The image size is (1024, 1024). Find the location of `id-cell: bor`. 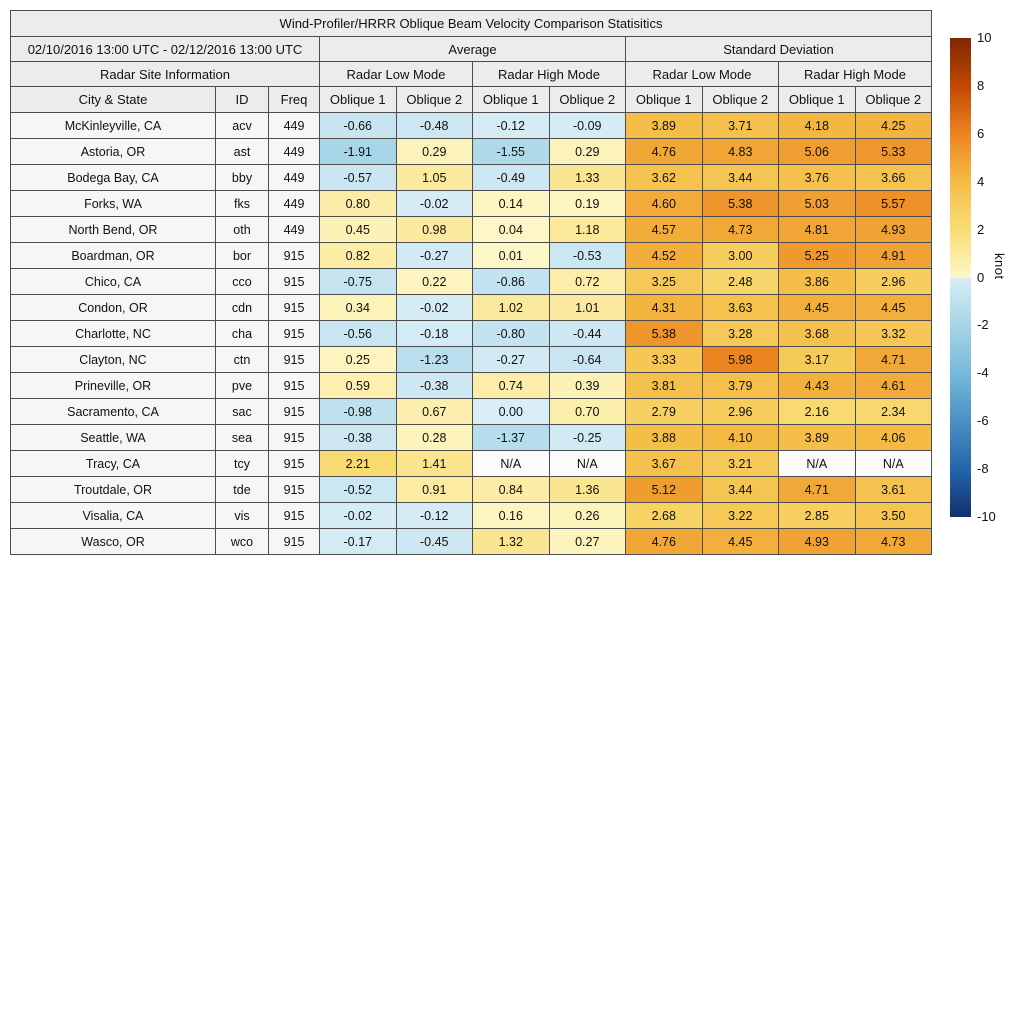

id-cell: bor is located at coordinates (242, 255).